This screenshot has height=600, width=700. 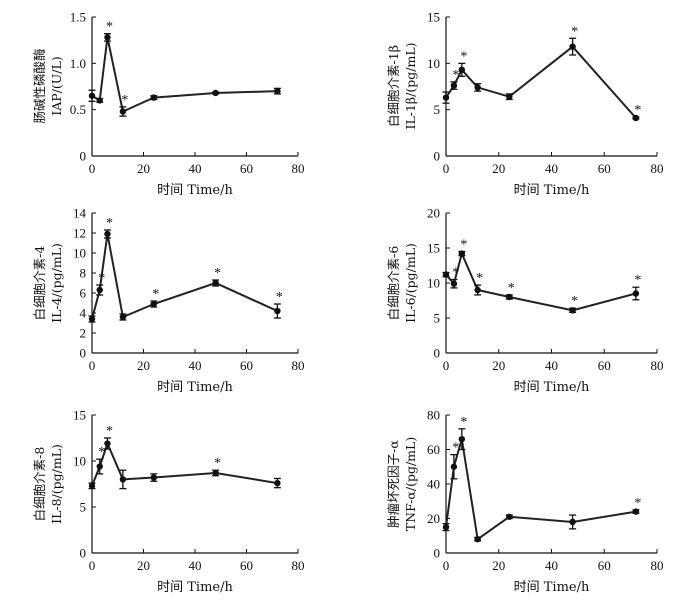 What do you see at coordinates (402, 283) in the screenshot?
I see `y-axis-label: 白细胞介素-6 IL-6/(pg/mL)` at bounding box center [402, 283].